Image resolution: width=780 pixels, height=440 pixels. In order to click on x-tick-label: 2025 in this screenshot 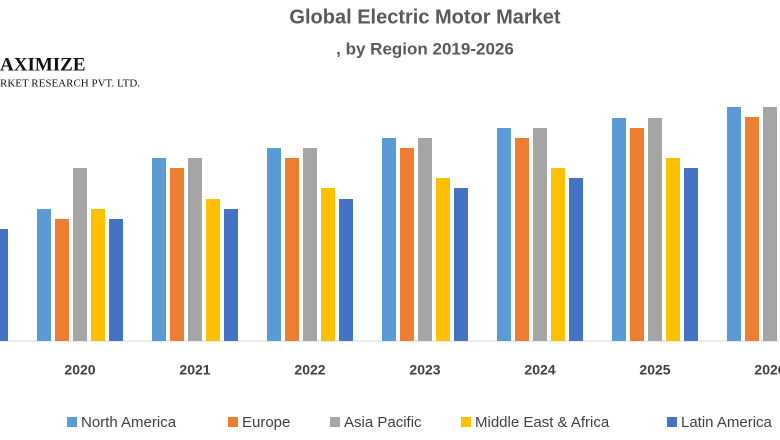, I will do `click(654, 370)`.